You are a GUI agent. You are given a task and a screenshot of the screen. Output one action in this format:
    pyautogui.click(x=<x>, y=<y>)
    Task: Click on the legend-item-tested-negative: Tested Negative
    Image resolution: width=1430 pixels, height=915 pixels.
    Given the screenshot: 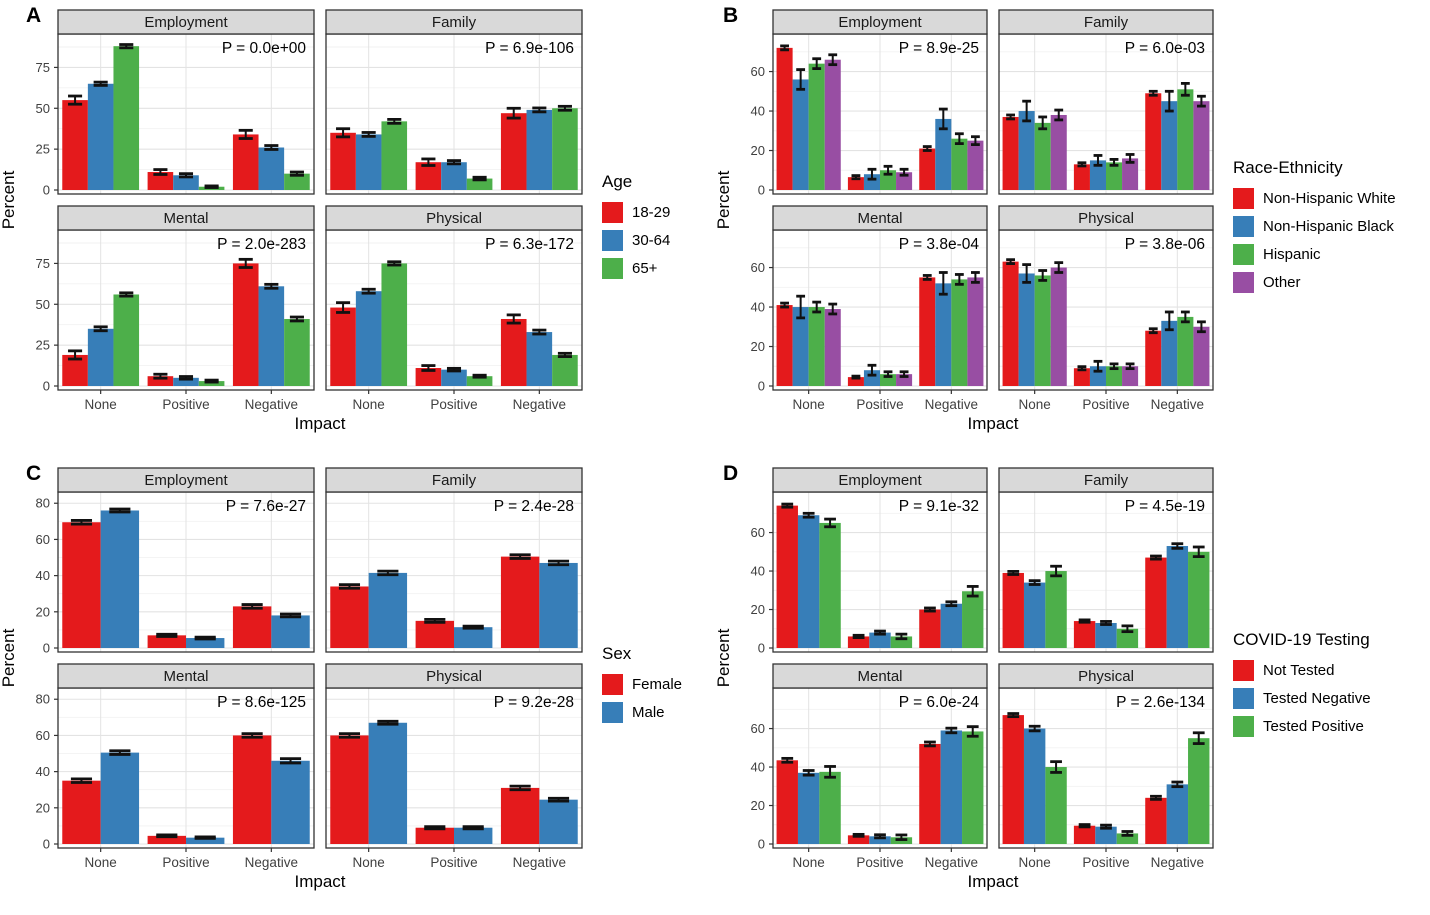 What is the action you would take?
    pyautogui.click(x=1302, y=698)
    